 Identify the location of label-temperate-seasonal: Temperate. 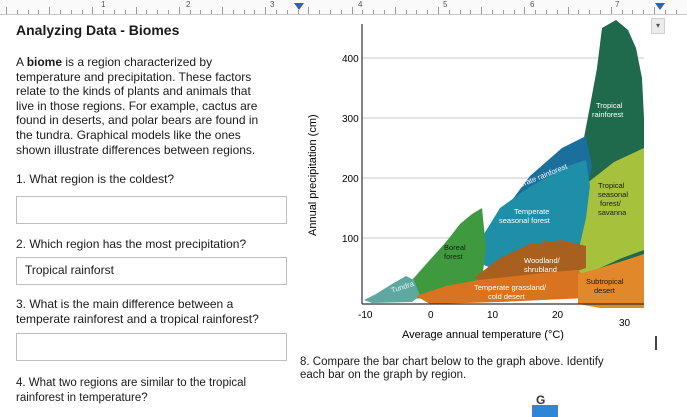
(531, 211).